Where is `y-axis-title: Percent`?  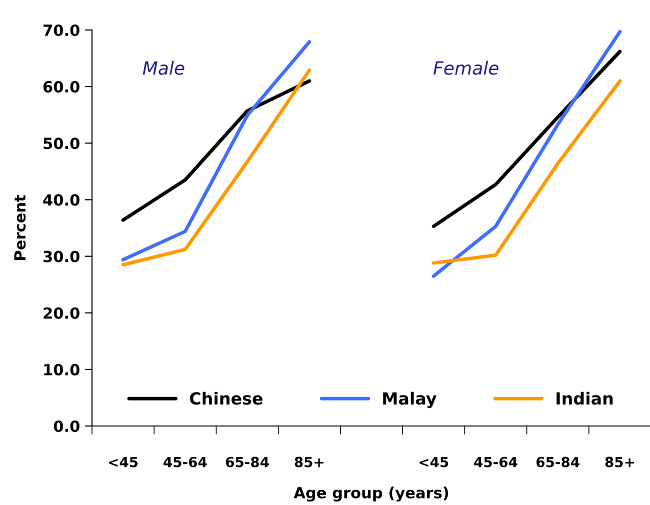
y-axis-title: Percent is located at coordinates (20, 227).